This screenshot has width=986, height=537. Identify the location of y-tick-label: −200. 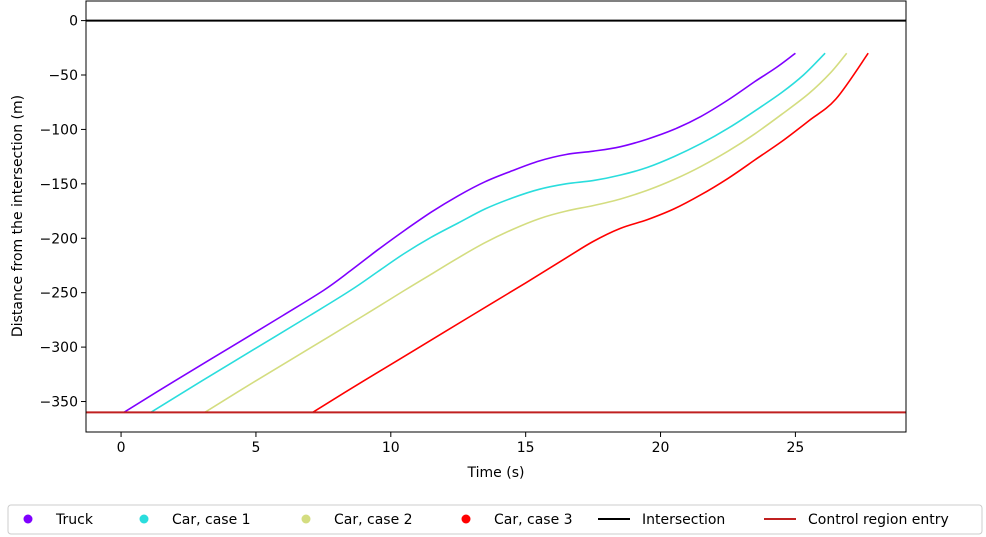
(59, 239).